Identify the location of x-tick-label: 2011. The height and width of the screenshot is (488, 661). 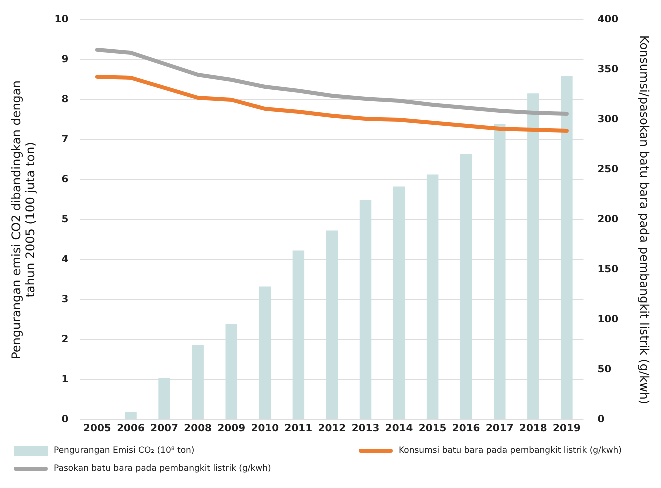
(298, 429).